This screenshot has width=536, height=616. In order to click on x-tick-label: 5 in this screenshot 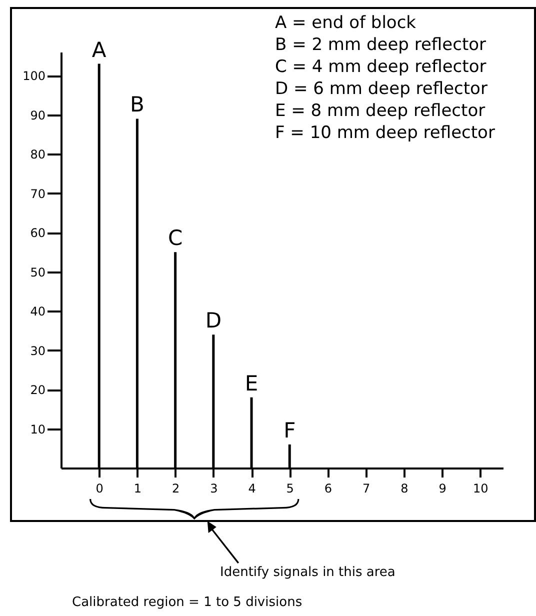, I will do `click(290, 489)`.